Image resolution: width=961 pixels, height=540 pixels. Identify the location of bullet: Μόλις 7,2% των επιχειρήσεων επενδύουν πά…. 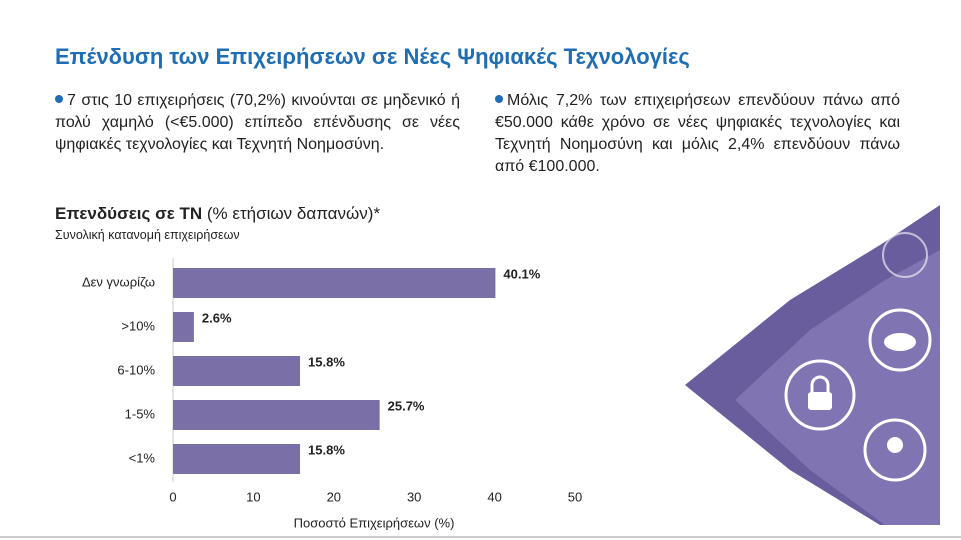
(697, 134).